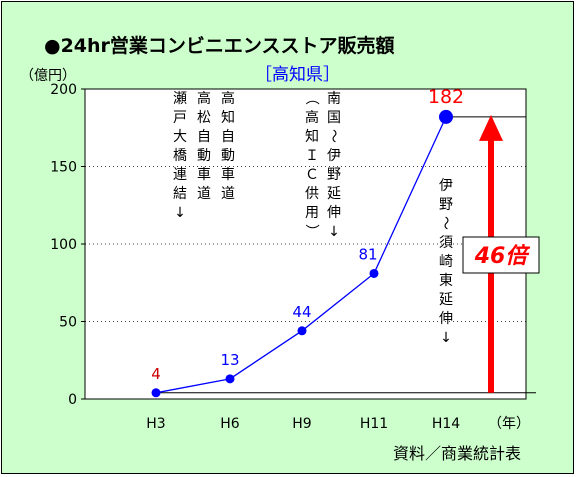 The width and height of the screenshot is (577, 477). I want to click on chart-title: ●24hr営業コンビニエンスストア販売額, so click(219, 45).